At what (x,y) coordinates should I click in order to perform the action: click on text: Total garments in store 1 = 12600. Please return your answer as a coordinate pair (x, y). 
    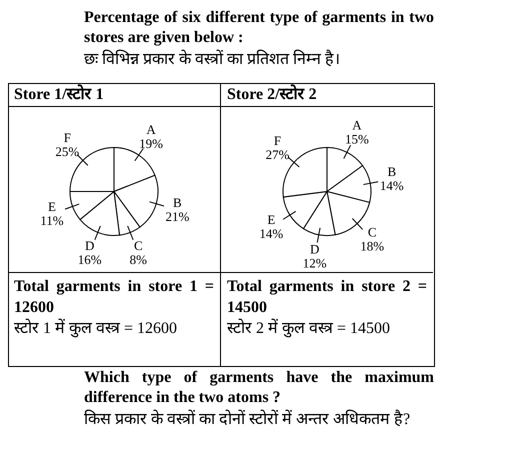
    Looking at the image, I should click on (114, 297).